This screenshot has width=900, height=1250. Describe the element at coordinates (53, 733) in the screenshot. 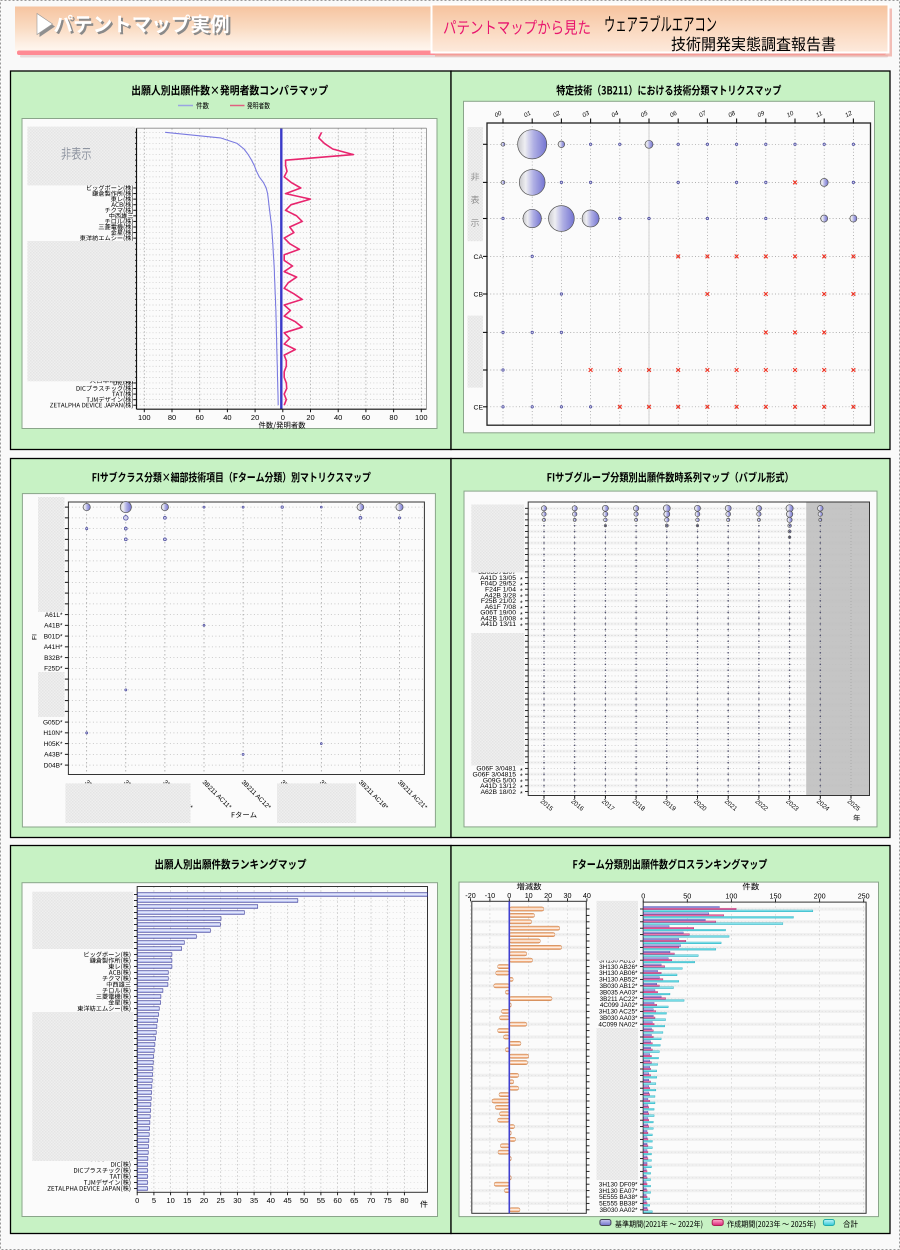

I see `svg-text: H10N*` at that location.